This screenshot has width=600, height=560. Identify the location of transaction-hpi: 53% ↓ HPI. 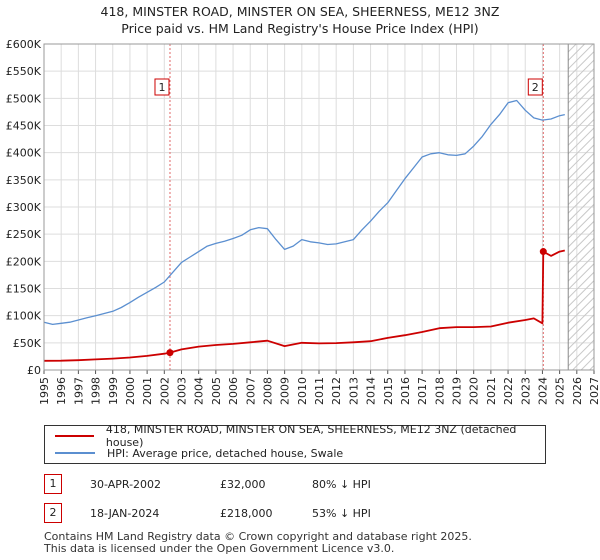
(341, 513).